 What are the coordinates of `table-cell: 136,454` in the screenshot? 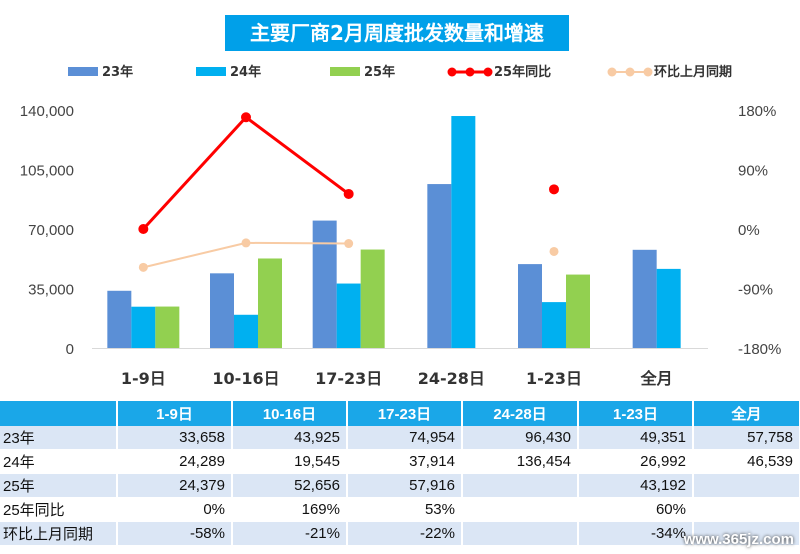 It's located at (520, 461).